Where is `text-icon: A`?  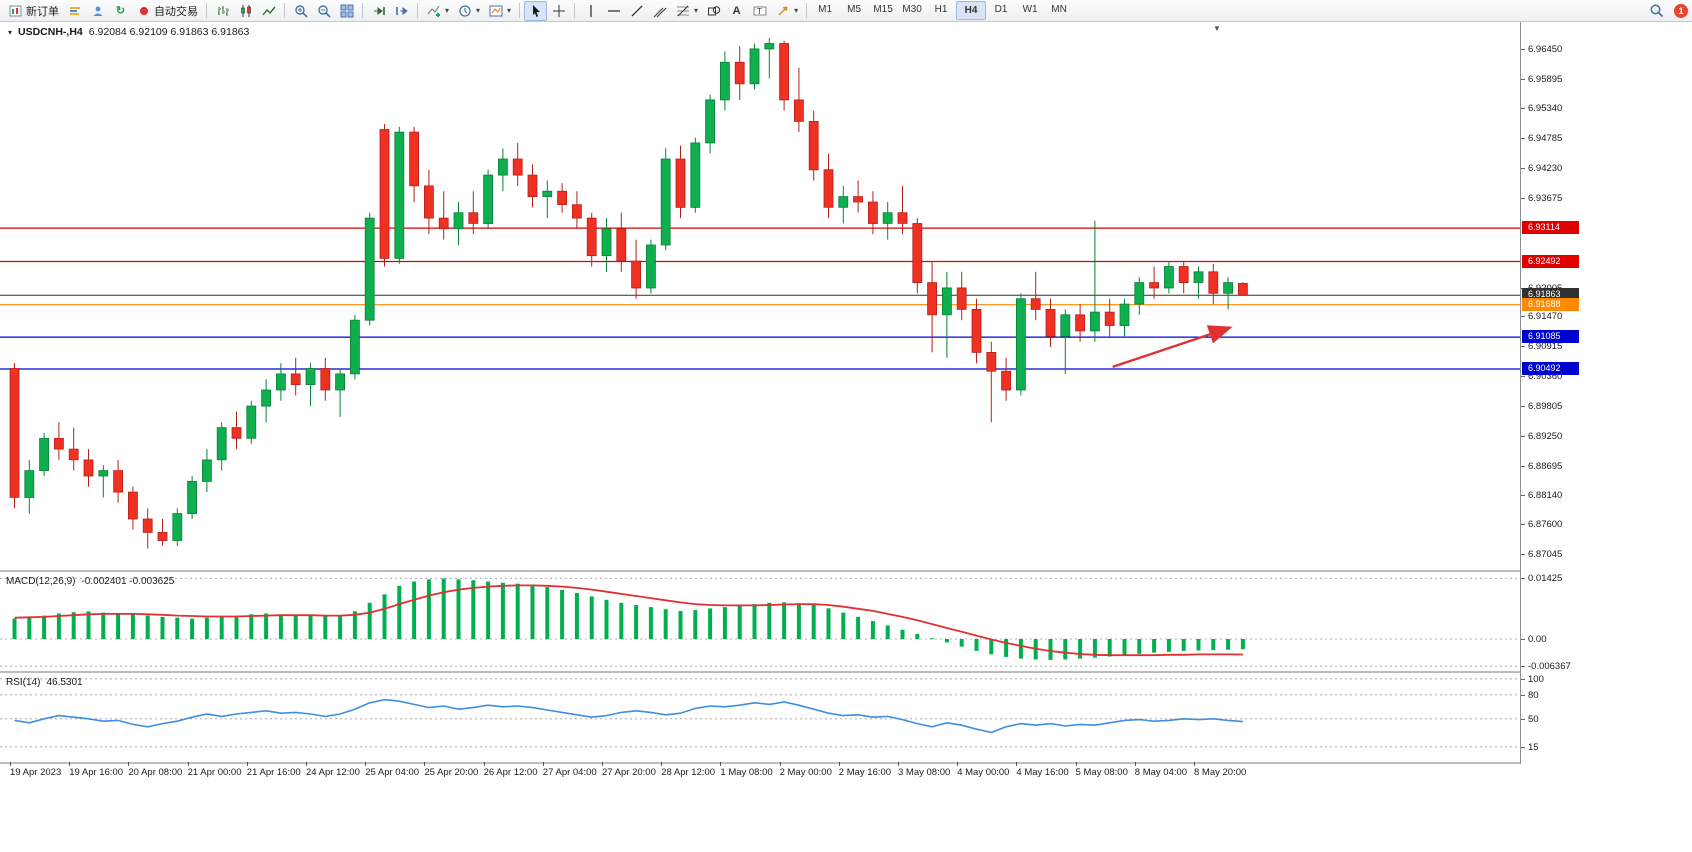 text-icon: A is located at coordinates (736, 10).